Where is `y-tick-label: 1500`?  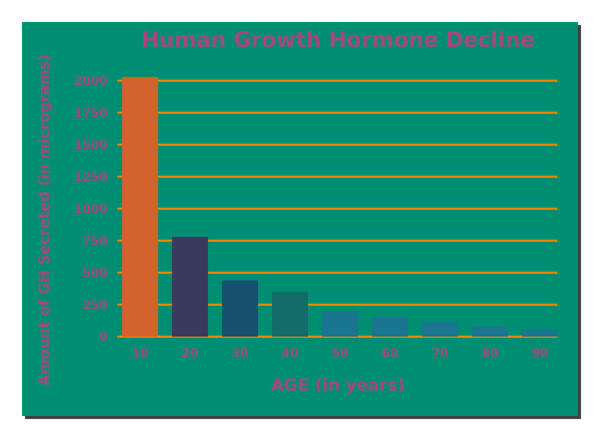 y-tick-label: 1500 is located at coordinates (91, 145).